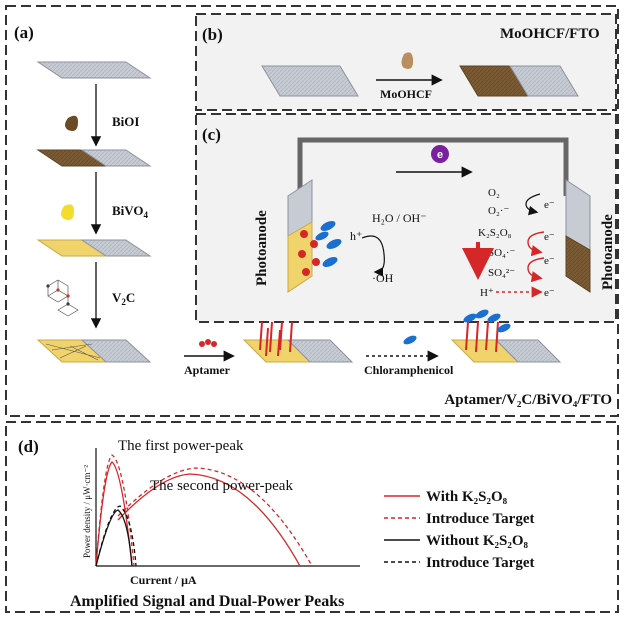  What do you see at coordinates (498, 211) in the screenshot?
I see `label-o2minus: O₂·⁻` at bounding box center [498, 211].